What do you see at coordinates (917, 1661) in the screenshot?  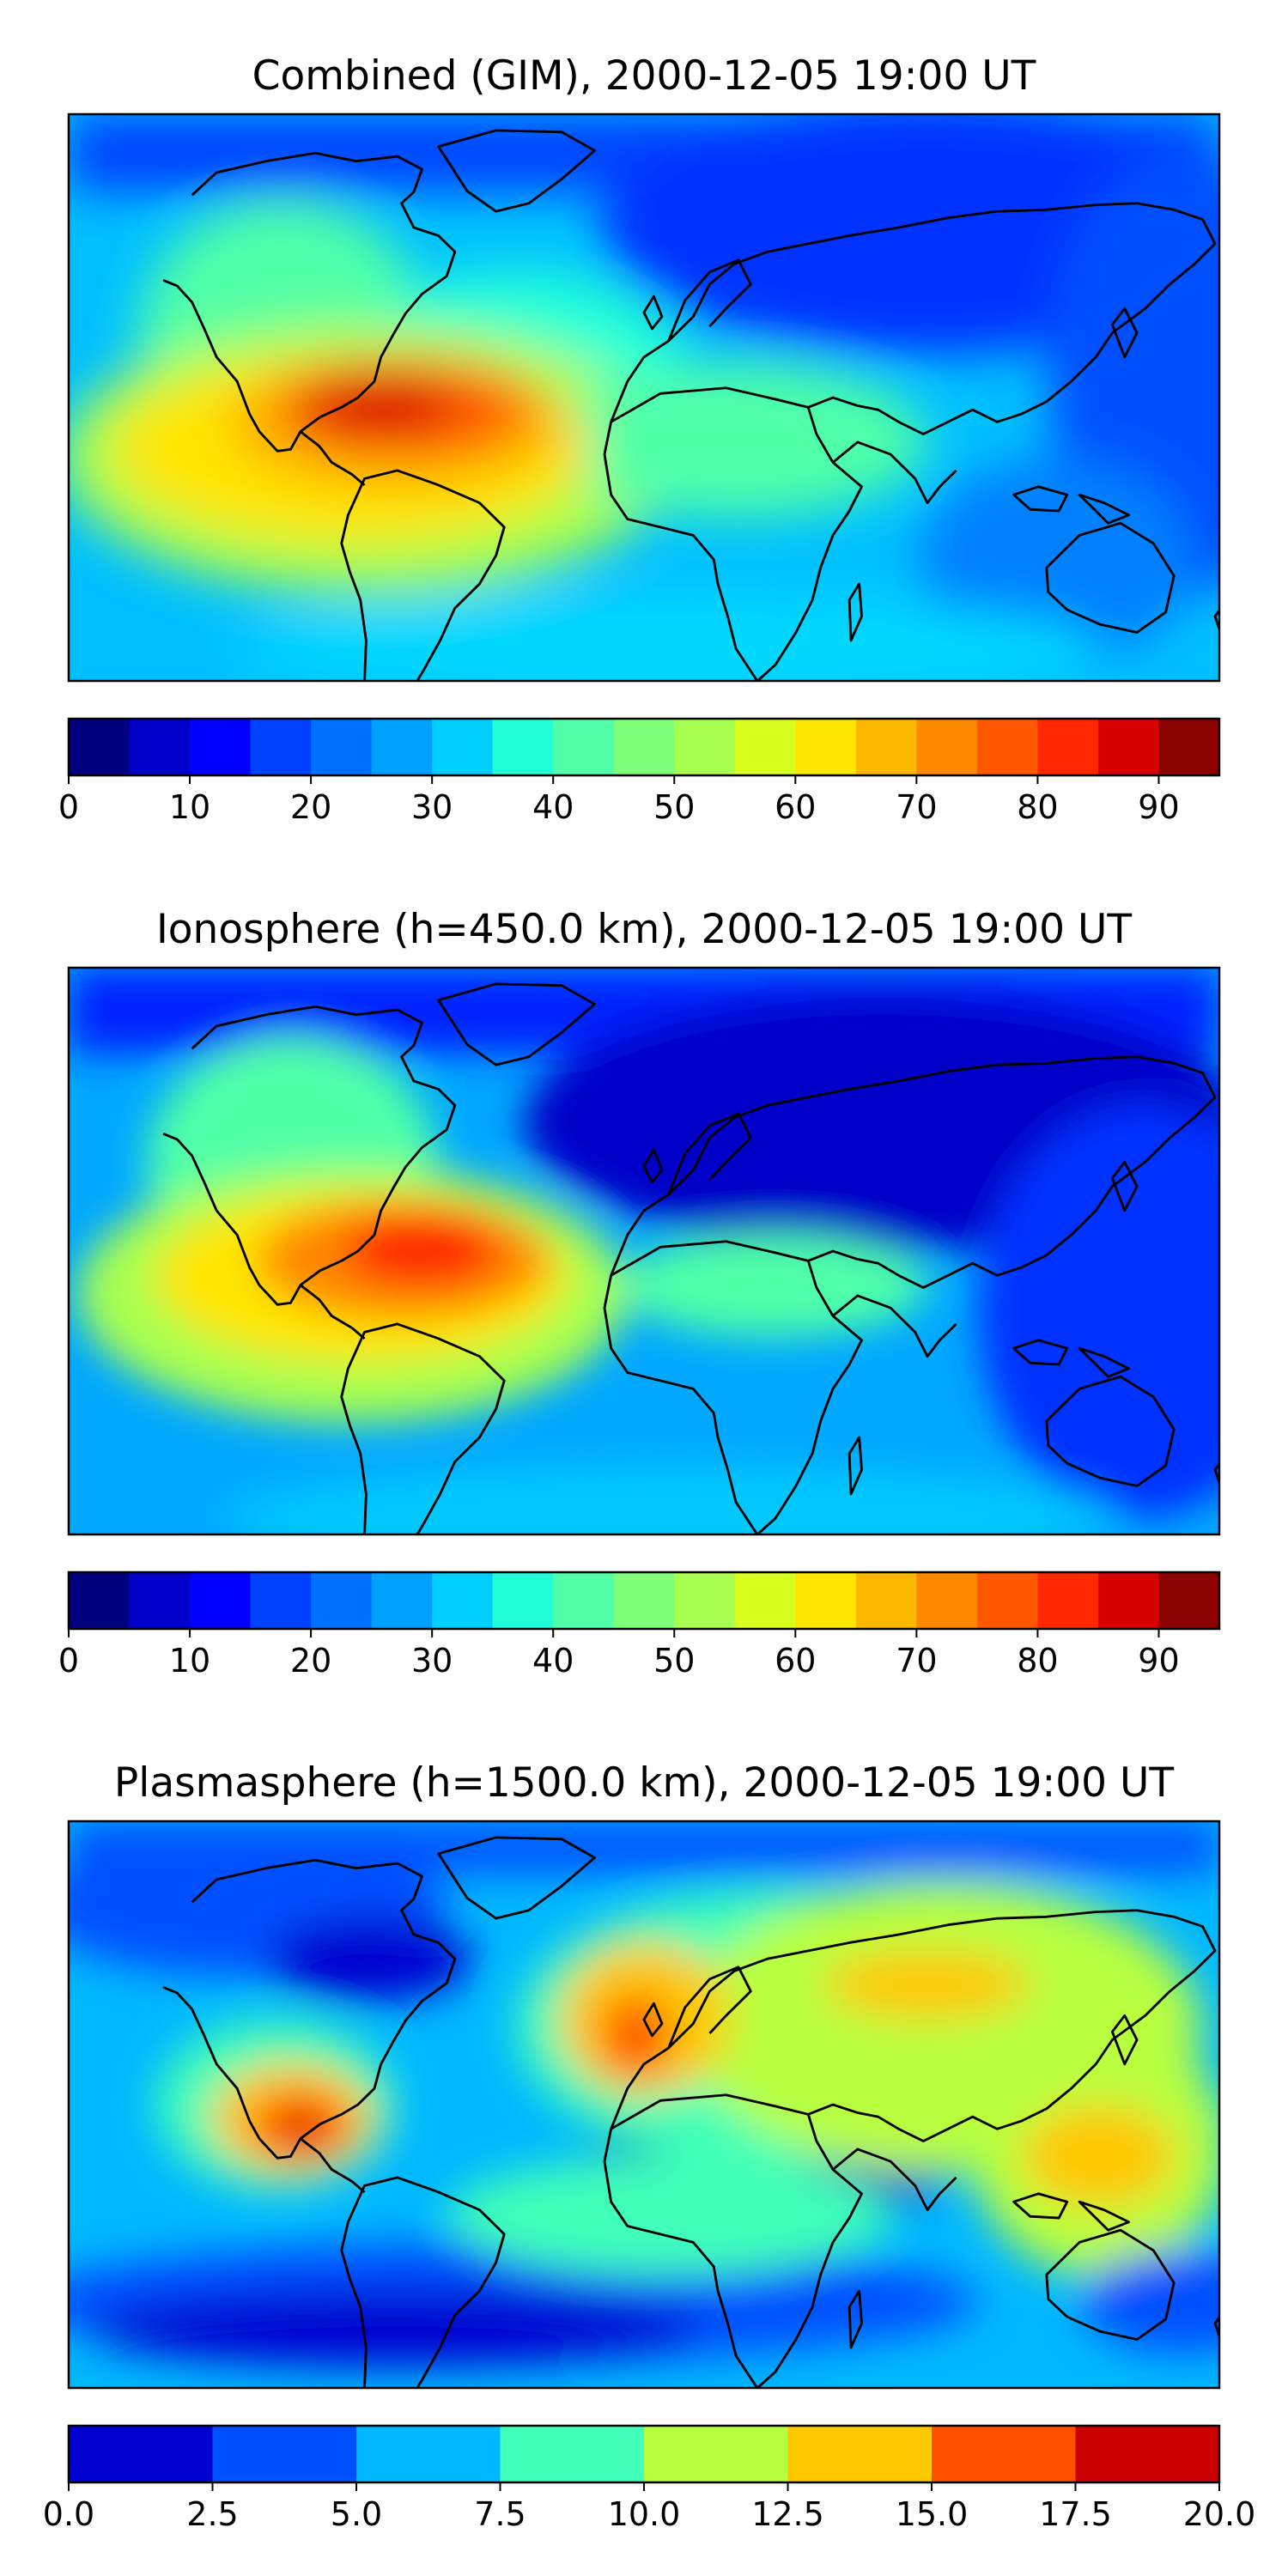 I see `colorbar-ionosphere-tick-label: 70` at bounding box center [917, 1661].